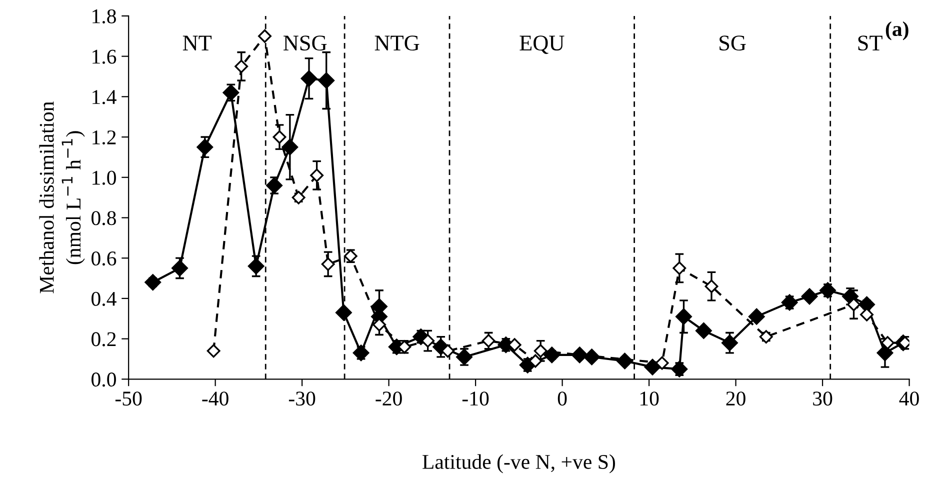  What do you see at coordinates (104, 97) in the screenshot?
I see `y-tick-label: 1.4` at bounding box center [104, 97].